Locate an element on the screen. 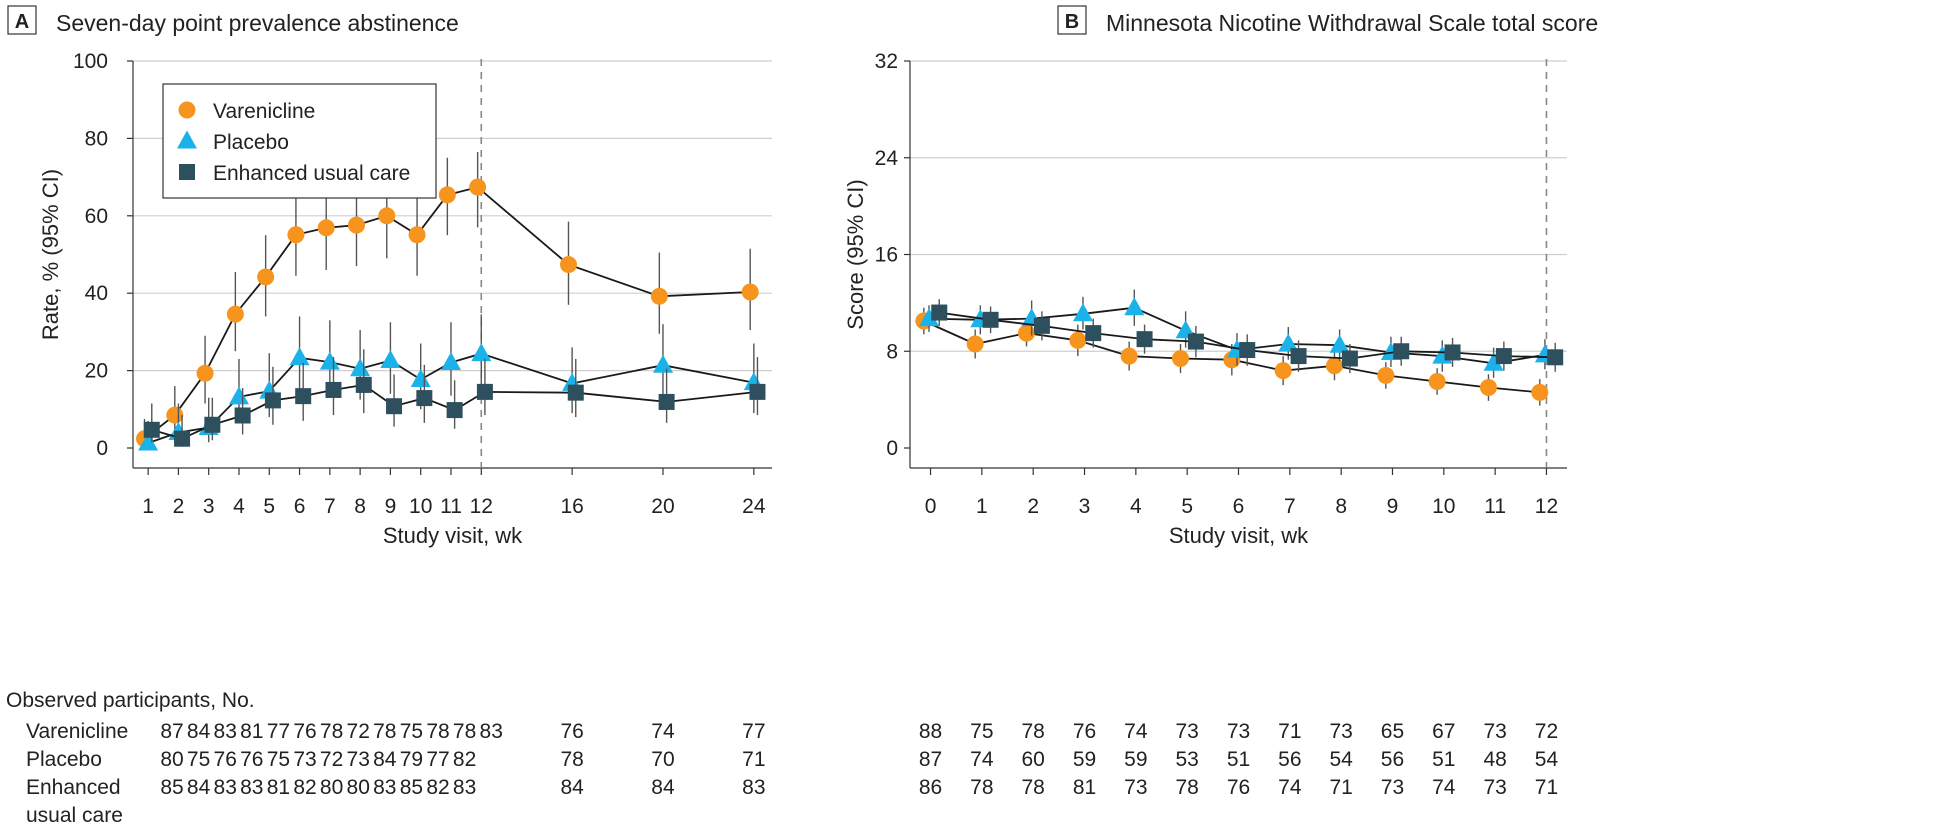  table-count-enhanced-usual-care: 73 is located at coordinates (1135, 787).